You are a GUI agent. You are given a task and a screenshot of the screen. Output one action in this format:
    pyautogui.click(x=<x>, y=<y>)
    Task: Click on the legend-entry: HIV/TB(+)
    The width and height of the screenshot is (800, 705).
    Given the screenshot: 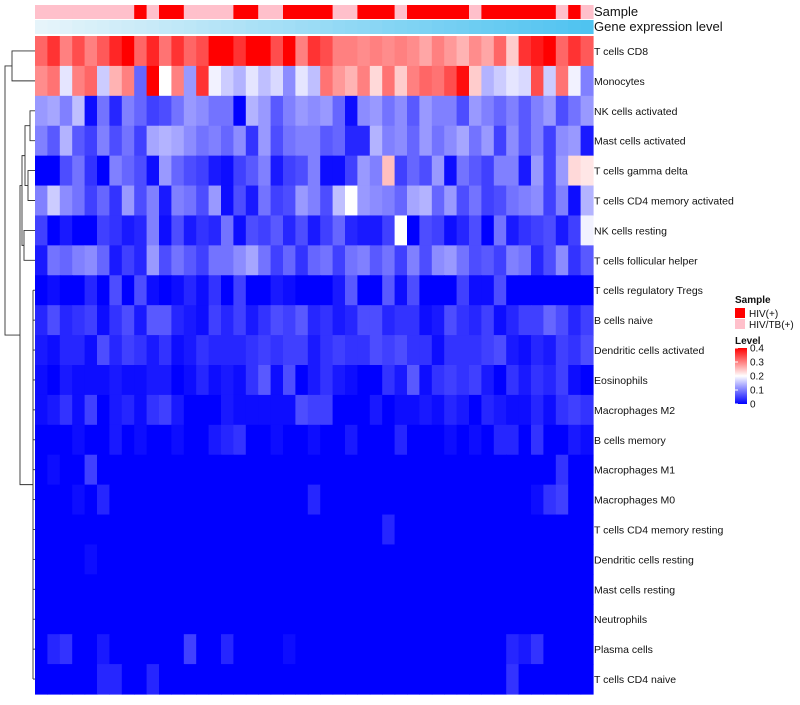 What is the action you would take?
    pyautogui.click(x=771, y=325)
    